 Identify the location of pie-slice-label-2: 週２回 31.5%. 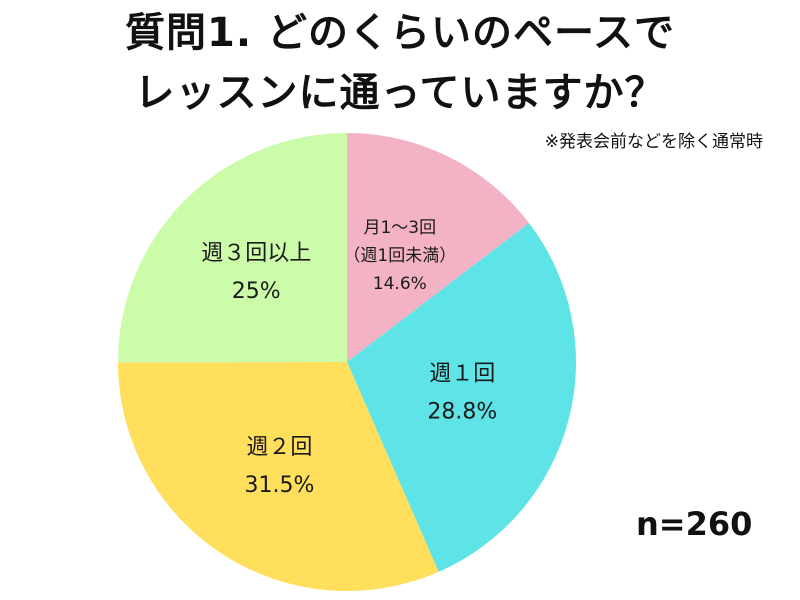
(279, 466).